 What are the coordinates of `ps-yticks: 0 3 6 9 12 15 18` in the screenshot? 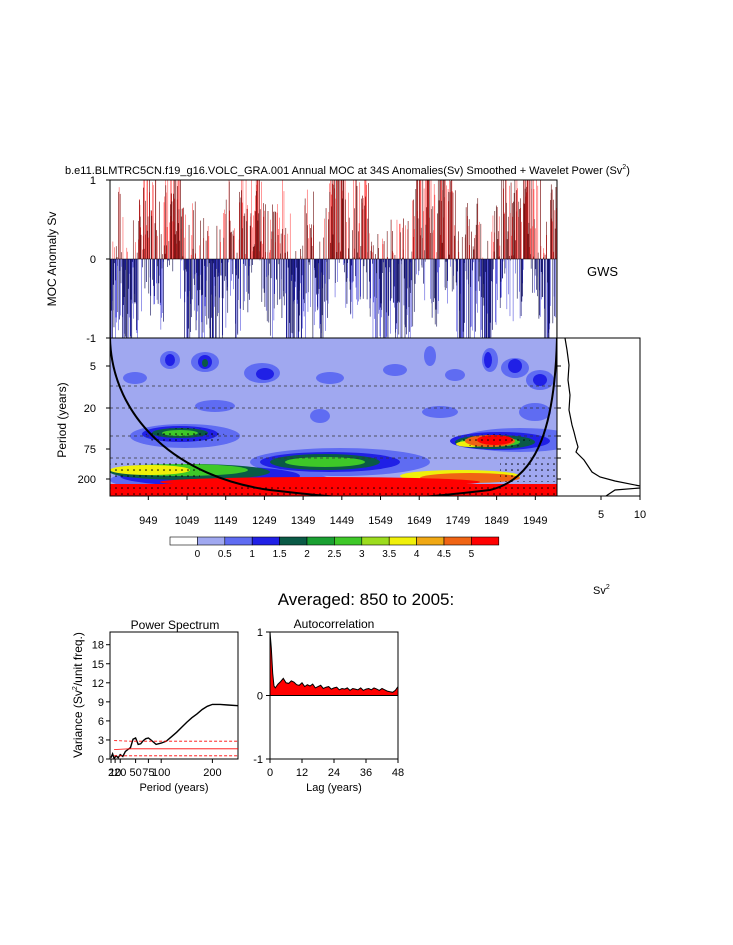 It's located at (101, 703).